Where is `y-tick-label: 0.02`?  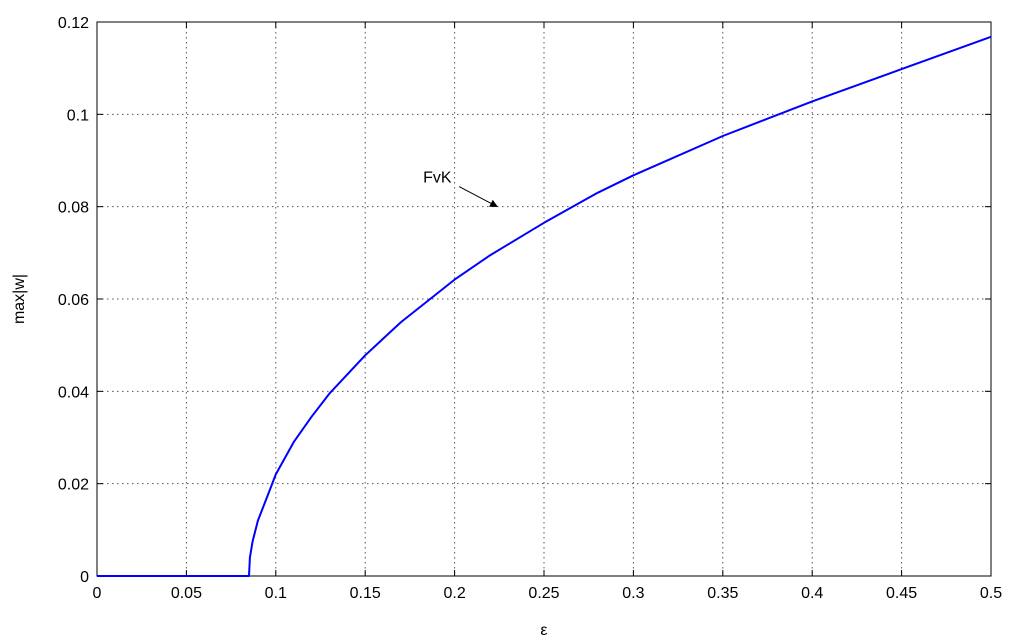
y-tick-label: 0.02 is located at coordinates (73, 485).